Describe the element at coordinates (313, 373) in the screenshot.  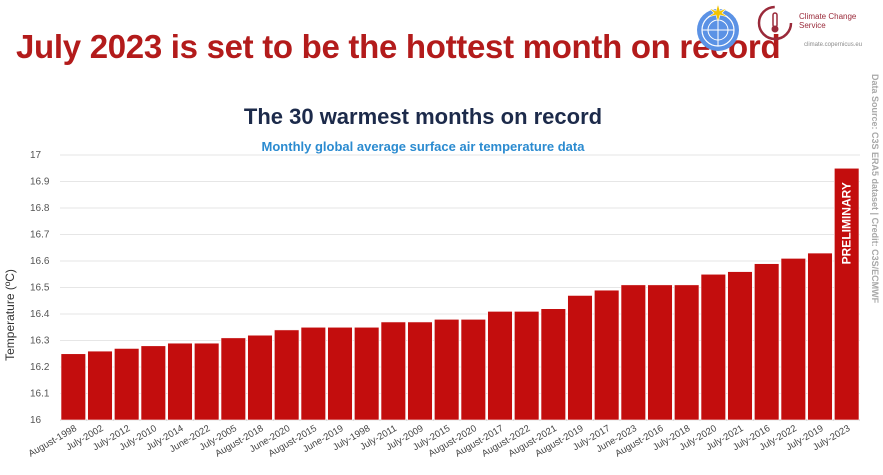
I see `bar-august-2015` at that location.